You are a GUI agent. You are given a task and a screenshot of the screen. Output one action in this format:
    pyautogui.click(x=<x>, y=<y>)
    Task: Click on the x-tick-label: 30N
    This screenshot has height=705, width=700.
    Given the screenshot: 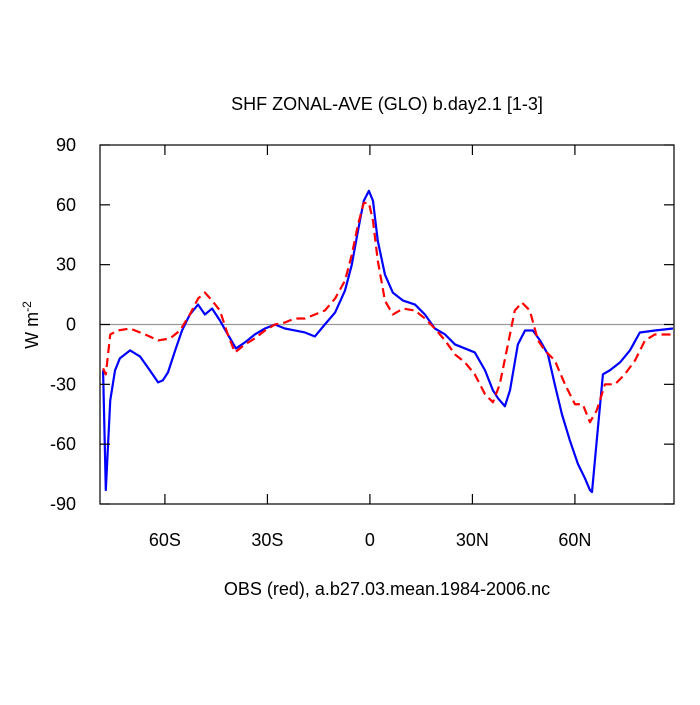 What is the action you would take?
    pyautogui.click(x=472, y=540)
    